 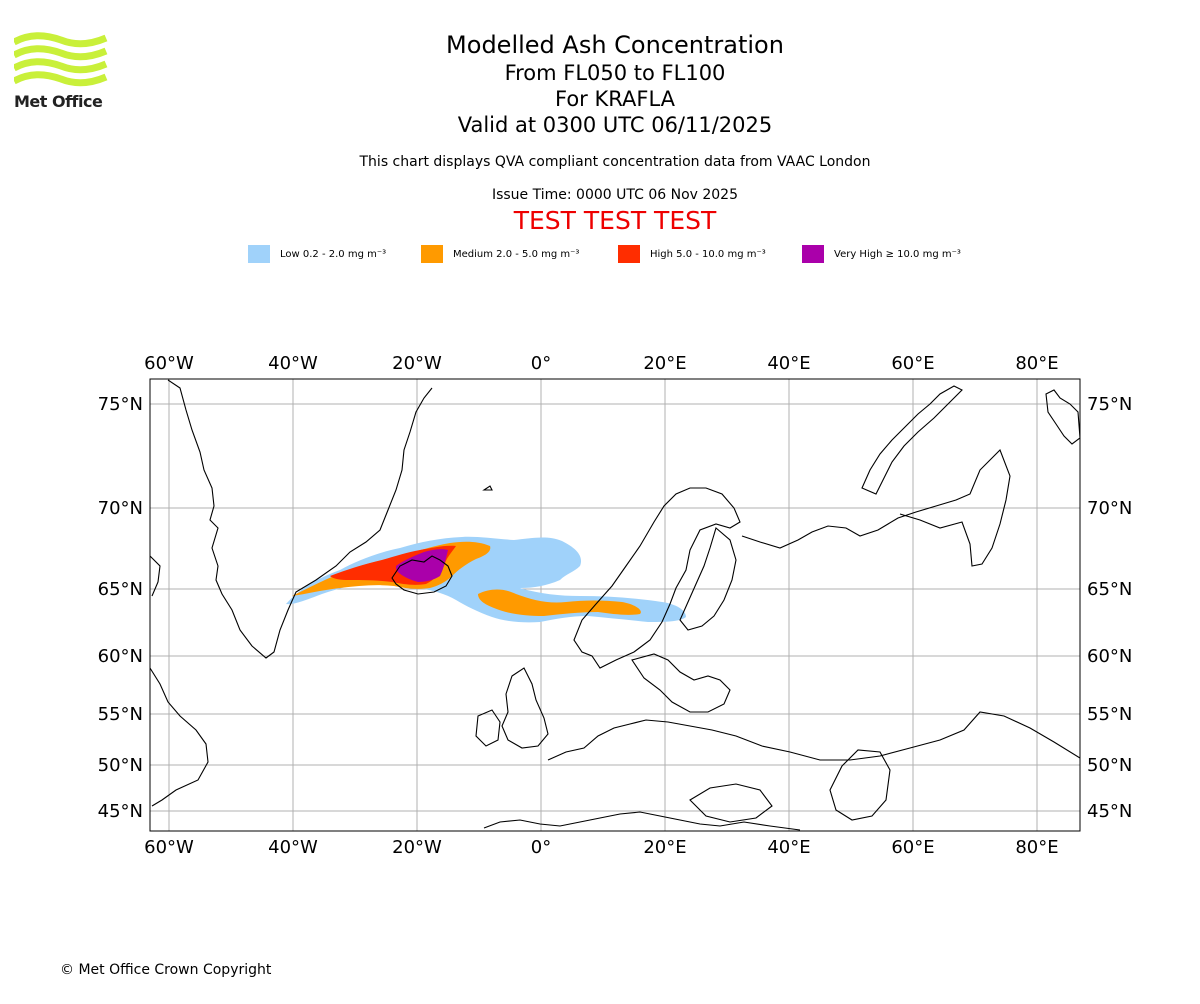 I want to click on lat-label-left: 60°N, so click(x=120, y=656).